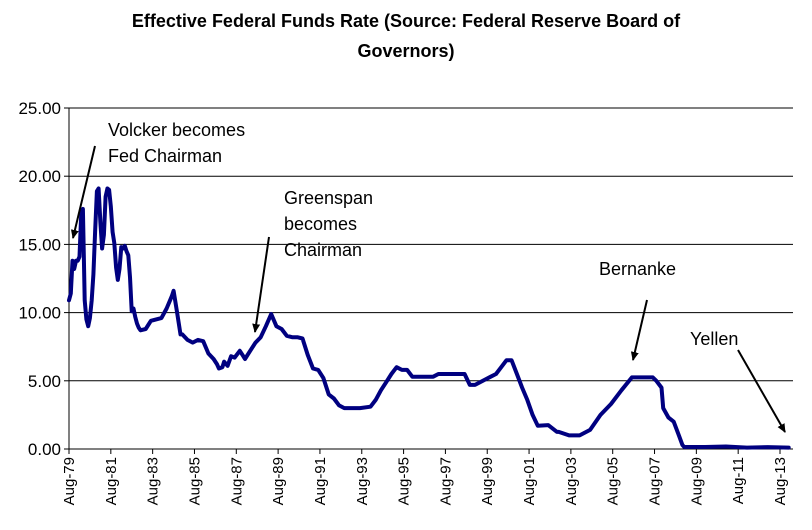  I want to click on annotation-volcker: Volcker becomes Fed Chairman, so click(157, 179).